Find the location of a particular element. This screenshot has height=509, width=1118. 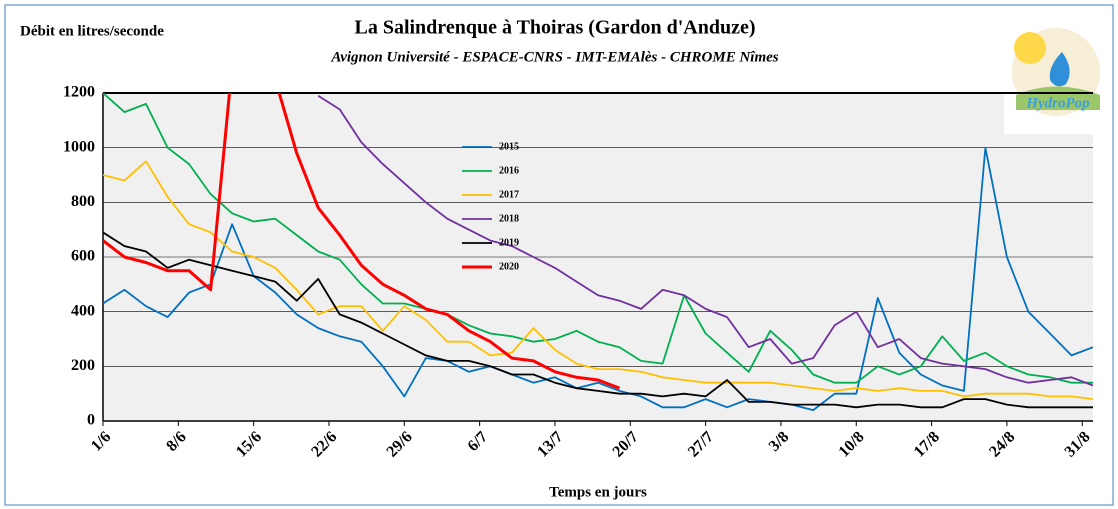

x-axis-title: Temps en jours is located at coordinates (598, 492).